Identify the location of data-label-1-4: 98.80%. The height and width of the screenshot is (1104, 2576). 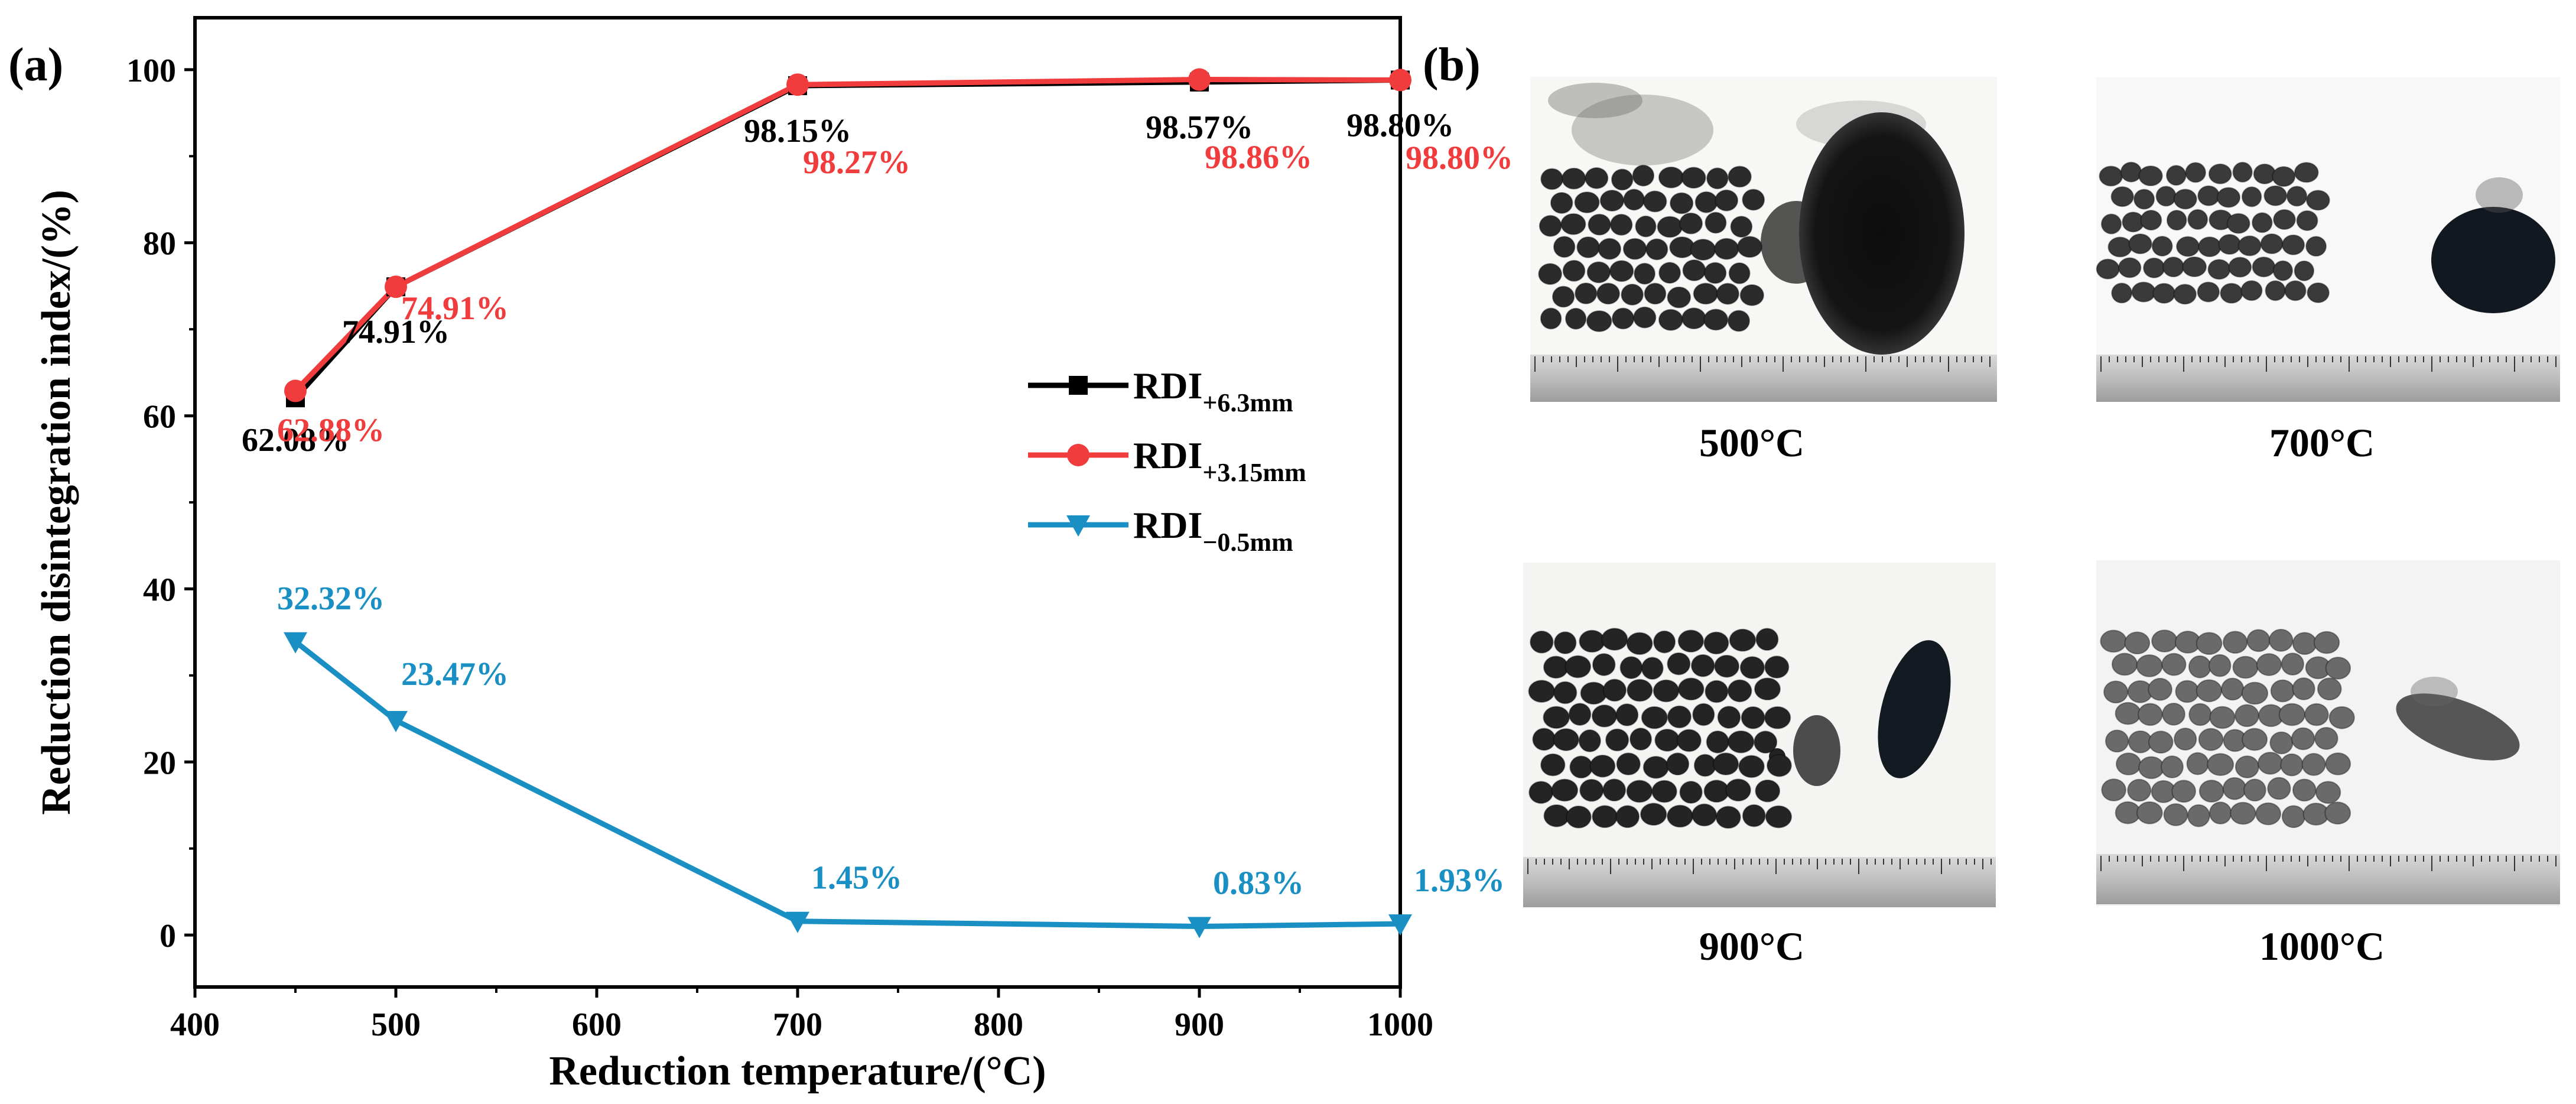
(1460, 157).